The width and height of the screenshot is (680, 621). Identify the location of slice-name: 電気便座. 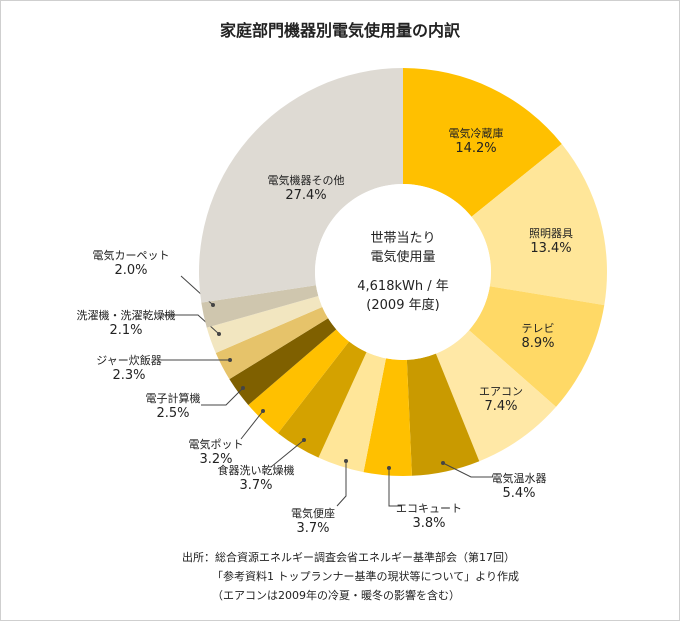
(313, 513).